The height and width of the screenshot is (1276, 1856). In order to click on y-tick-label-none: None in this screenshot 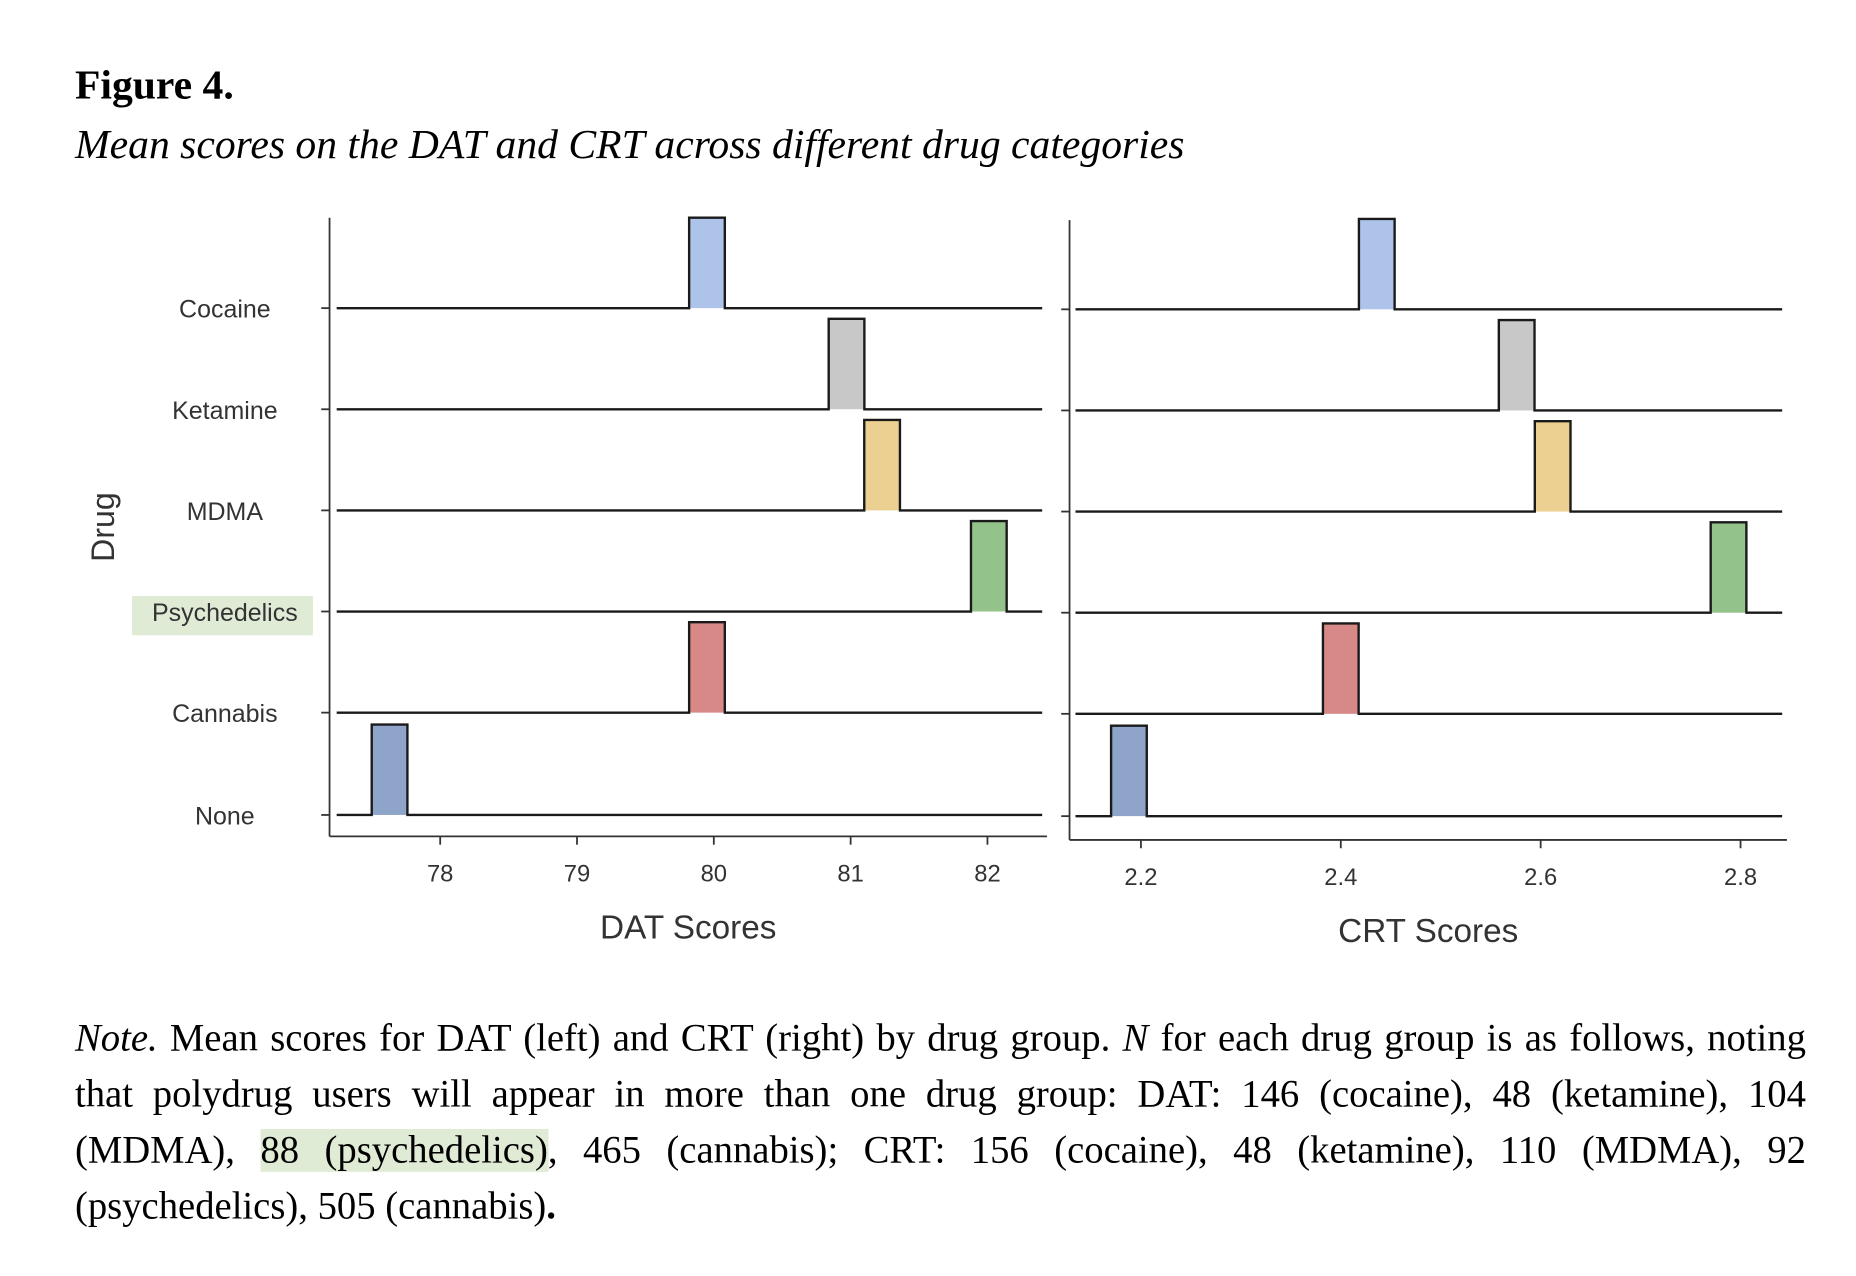, I will do `click(225, 816)`.